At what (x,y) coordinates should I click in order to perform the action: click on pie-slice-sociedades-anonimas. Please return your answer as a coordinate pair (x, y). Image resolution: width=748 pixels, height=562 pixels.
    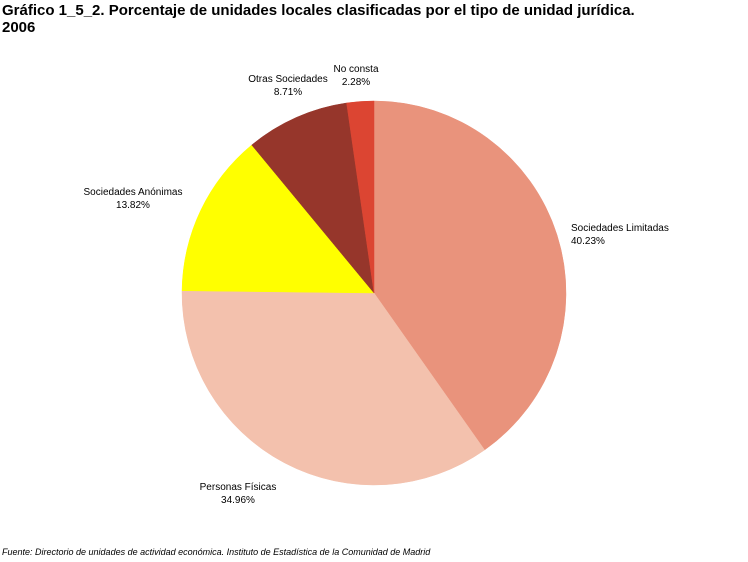
    Looking at the image, I should click on (278, 219).